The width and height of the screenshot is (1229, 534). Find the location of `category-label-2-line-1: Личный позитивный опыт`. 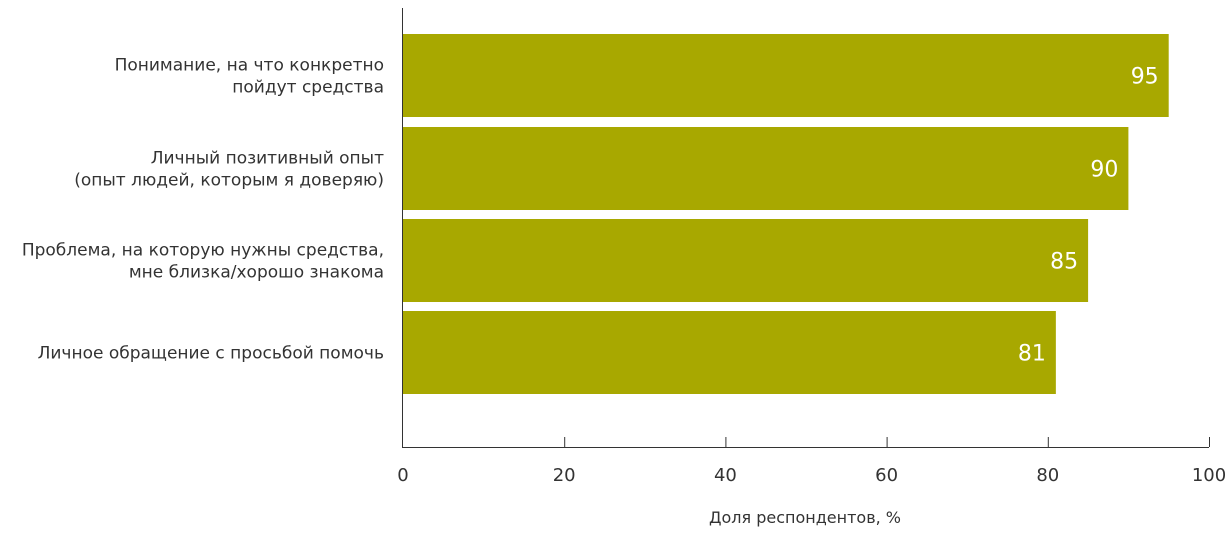

category-label-2-line-1: Личный позитивный опыт is located at coordinates (267, 159).